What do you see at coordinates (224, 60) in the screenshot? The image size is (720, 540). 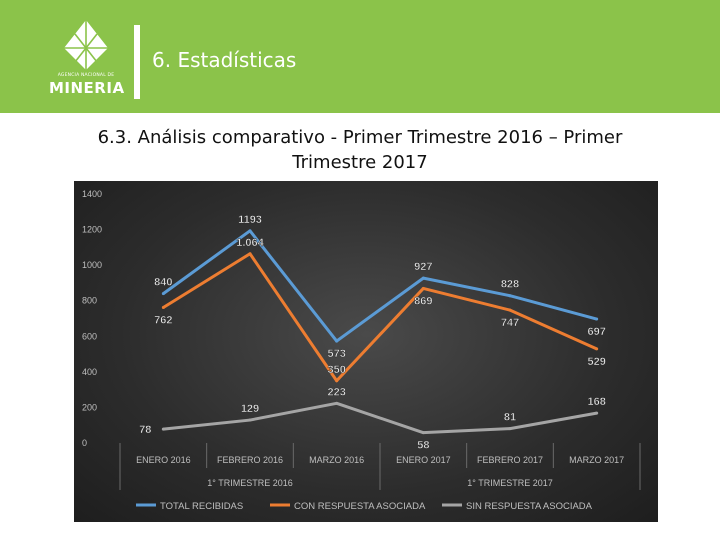 I see `section-title: 6. Estadísticas` at bounding box center [224, 60].